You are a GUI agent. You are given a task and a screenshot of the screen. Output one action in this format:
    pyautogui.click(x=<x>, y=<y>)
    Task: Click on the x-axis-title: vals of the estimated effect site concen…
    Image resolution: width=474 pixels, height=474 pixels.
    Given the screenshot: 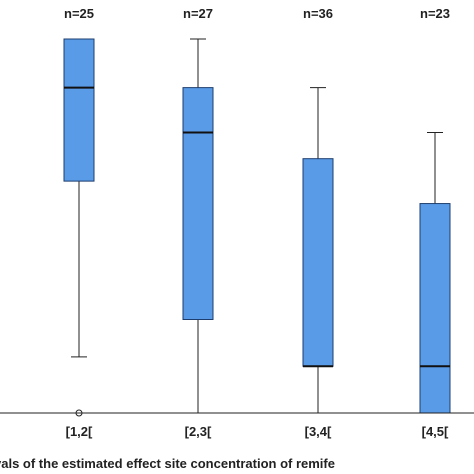 What is the action you would take?
    pyautogui.click(x=167, y=463)
    